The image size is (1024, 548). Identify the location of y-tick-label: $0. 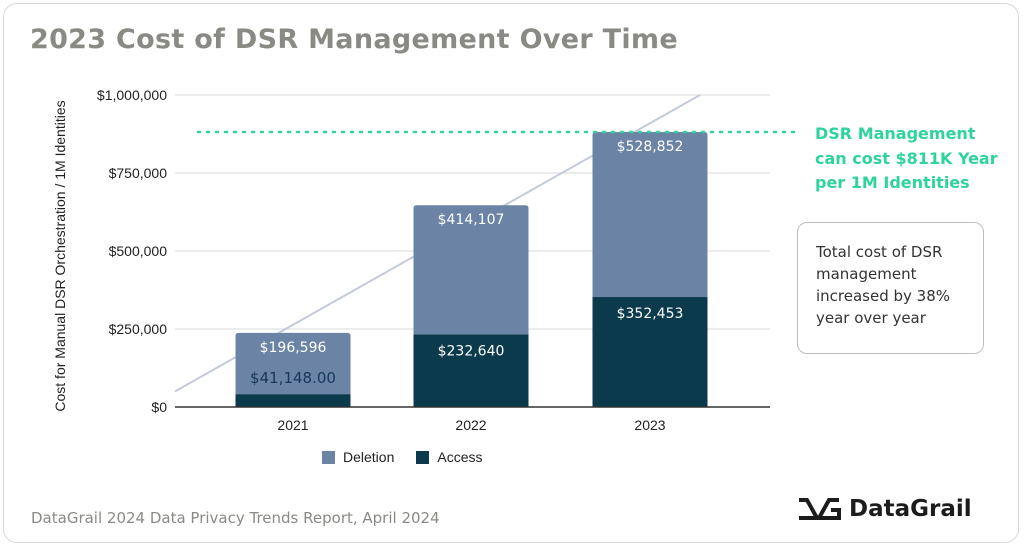
(159, 407).